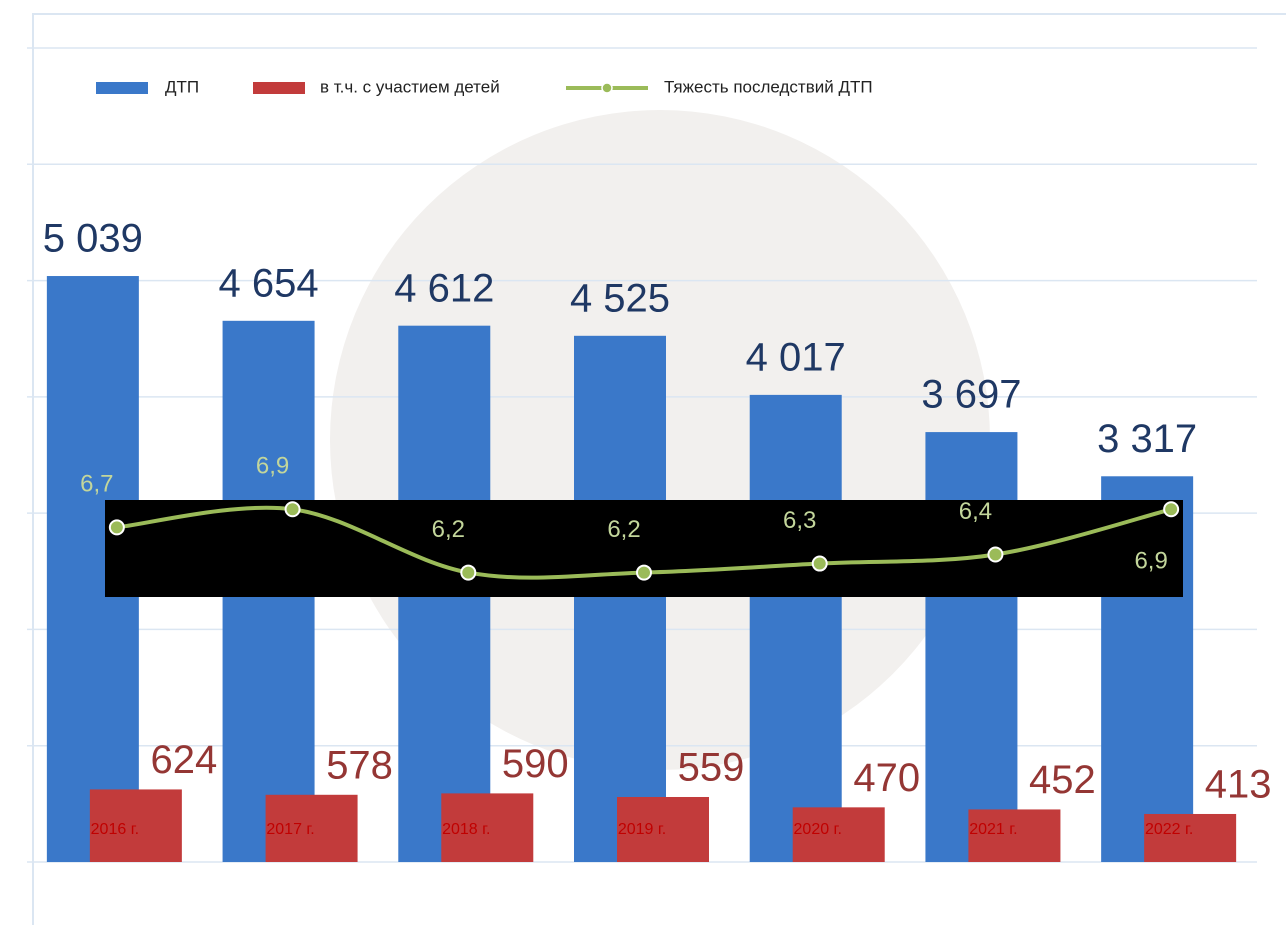 The width and height of the screenshot is (1286, 925). Describe the element at coordinates (115, 829) in the screenshot. I see `x-tick-label: 2016 г.` at that location.